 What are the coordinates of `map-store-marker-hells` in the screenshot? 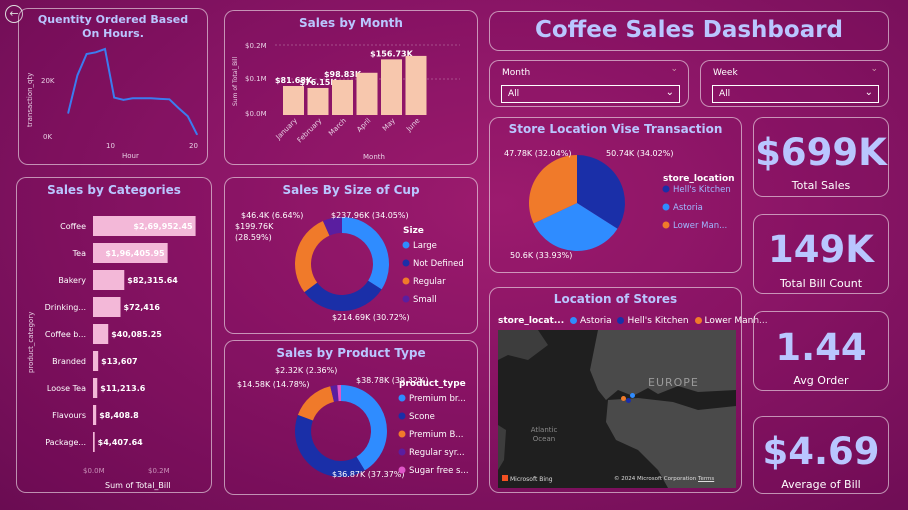 It's located at (628, 400).